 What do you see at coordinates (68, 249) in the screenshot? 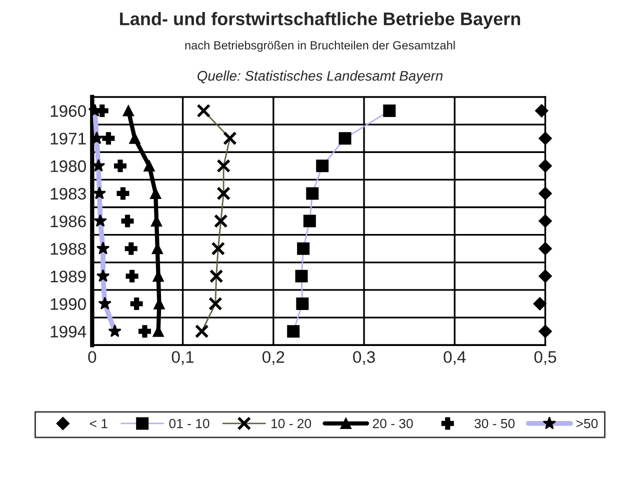
I see `y-tick-label: 1988` at bounding box center [68, 249].